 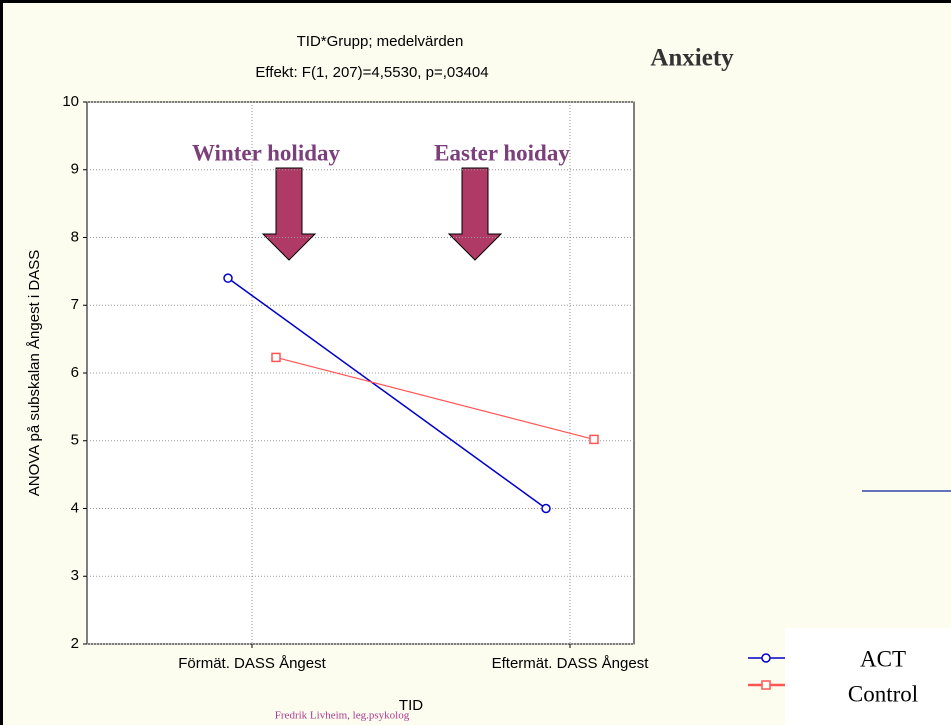 I want to click on y-tick-label: 7, so click(x=75, y=304).